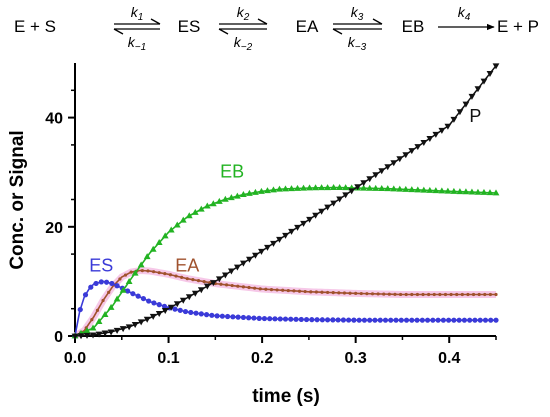 The image size is (550, 417). Describe the element at coordinates (286, 396) in the screenshot. I see `x-axis-label: time (s)` at that location.